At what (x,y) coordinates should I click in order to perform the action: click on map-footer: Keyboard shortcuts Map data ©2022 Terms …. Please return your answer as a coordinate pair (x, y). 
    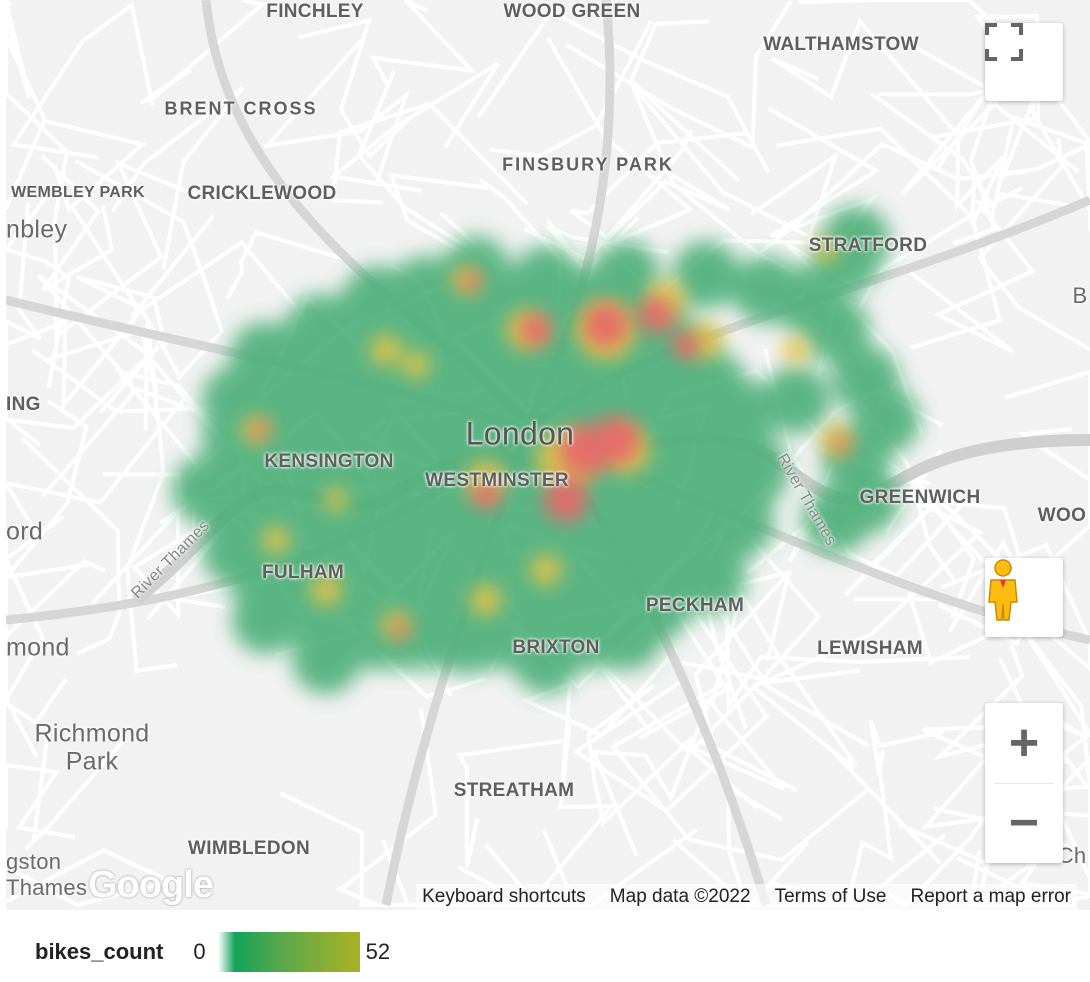
    Looking at the image, I should click on (746, 897).